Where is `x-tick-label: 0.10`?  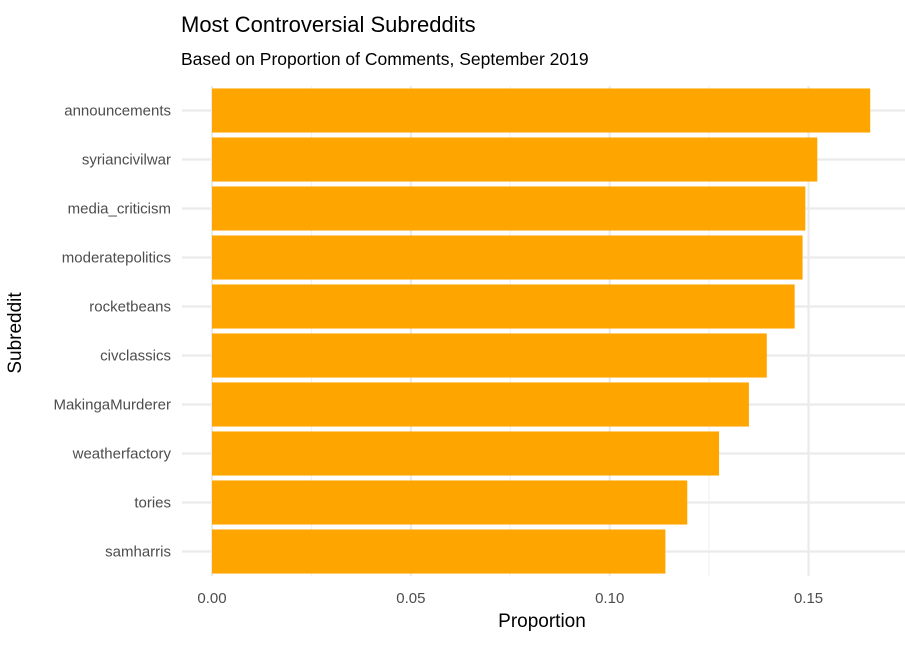 x-tick-label: 0.10 is located at coordinates (609, 598).